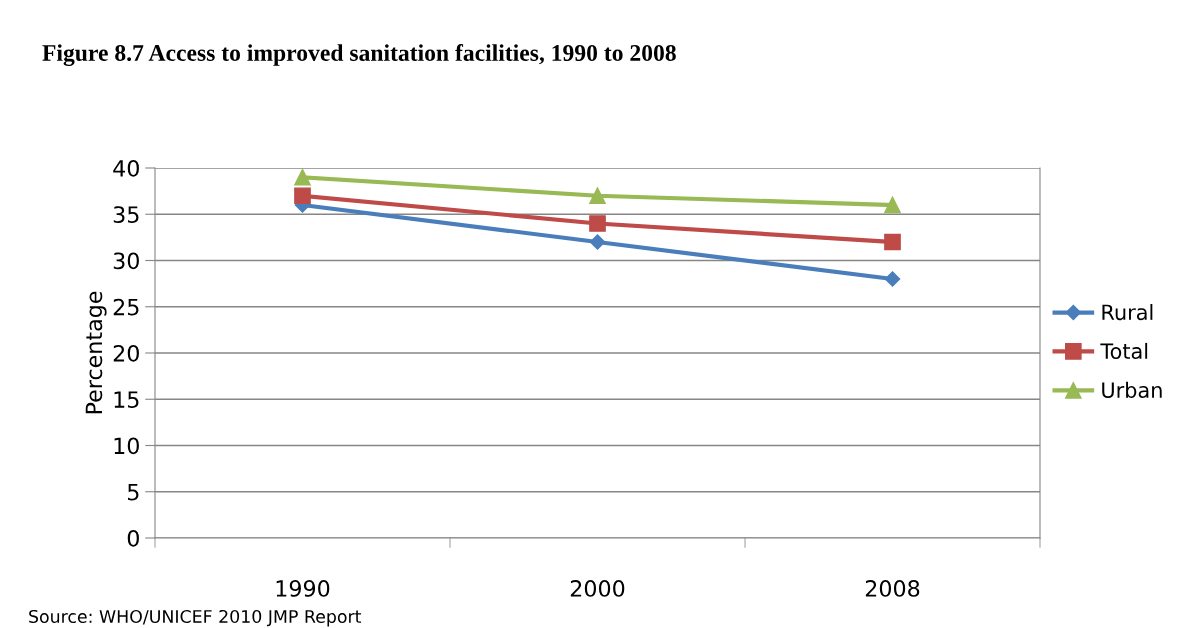  Describe the element at coordinates (96, 352) in the screenshot. I see `y-axis-title: Percentage` at that location.